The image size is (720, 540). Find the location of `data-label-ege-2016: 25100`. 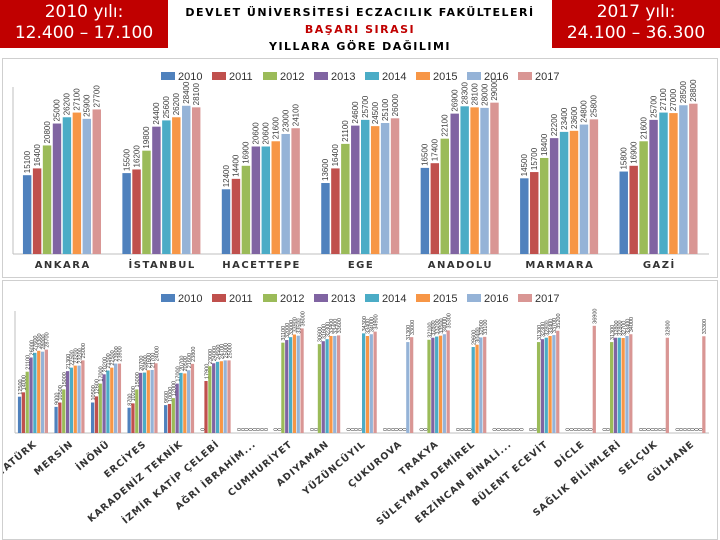

data-label-ege-2016: 25100 is located at coordinates (385, 109).